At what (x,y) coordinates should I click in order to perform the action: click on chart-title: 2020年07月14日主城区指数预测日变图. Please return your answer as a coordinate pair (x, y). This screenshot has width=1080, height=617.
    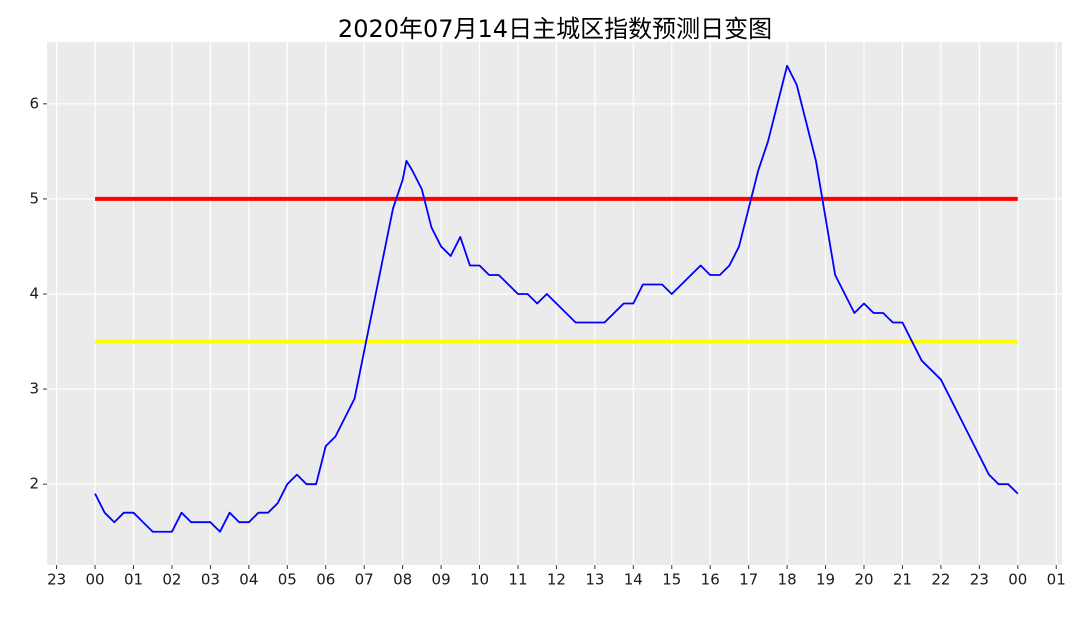
    Looking at the image, I should click on (555, 29).